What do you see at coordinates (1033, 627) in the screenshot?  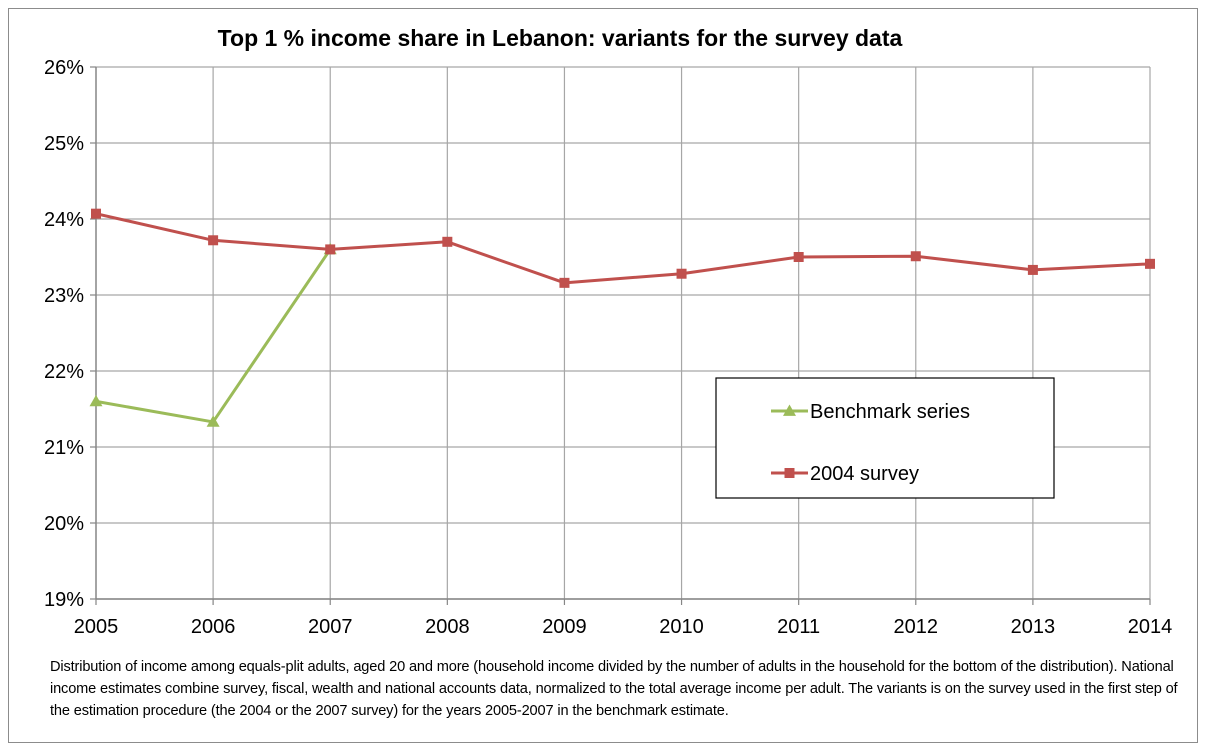 I see `x-tick-label: 2013` at bounding box center [1033, 627].